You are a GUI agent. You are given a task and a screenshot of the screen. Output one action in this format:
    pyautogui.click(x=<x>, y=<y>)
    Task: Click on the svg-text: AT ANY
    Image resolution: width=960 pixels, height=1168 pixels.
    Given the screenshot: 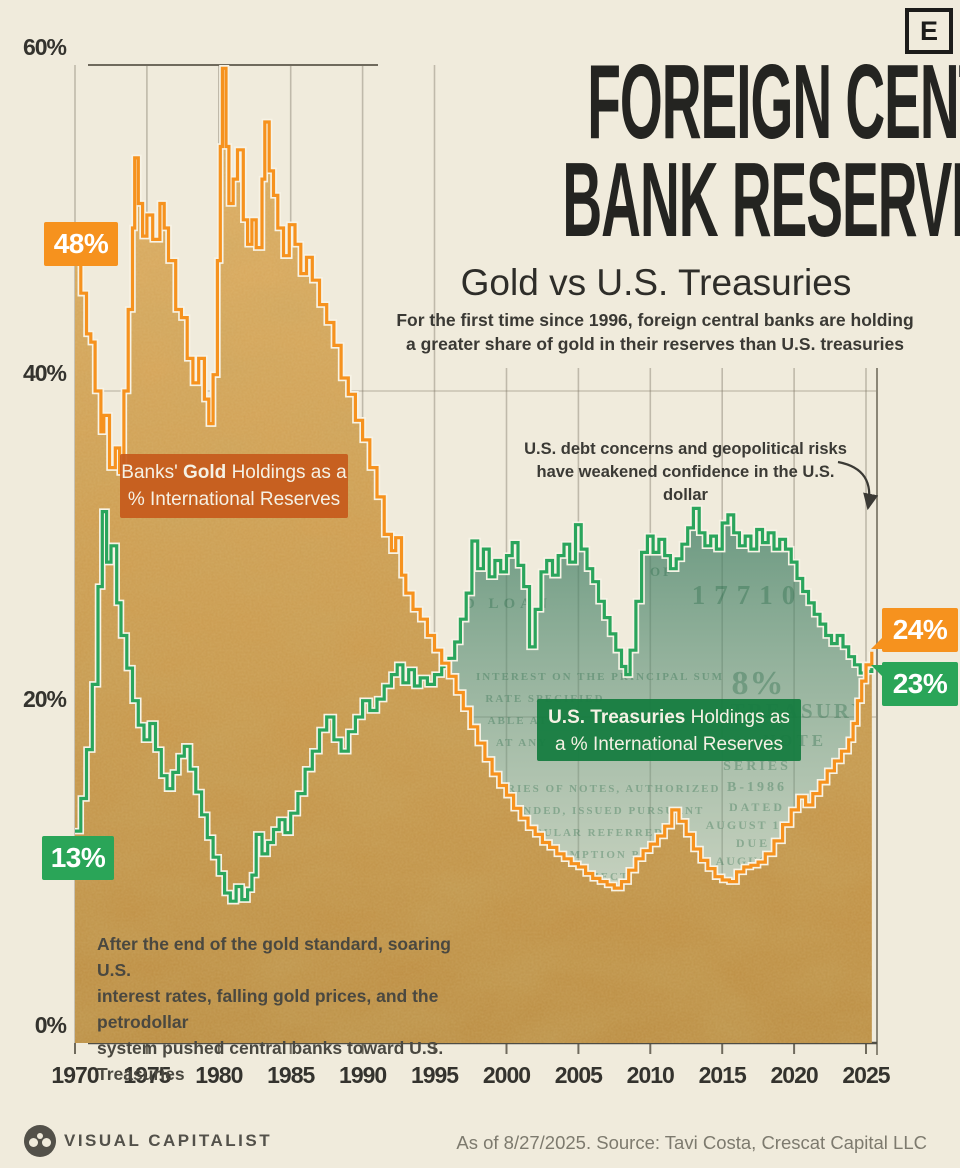 What is the action you would take?
    pyautogui.click(x=522, y=743)
    